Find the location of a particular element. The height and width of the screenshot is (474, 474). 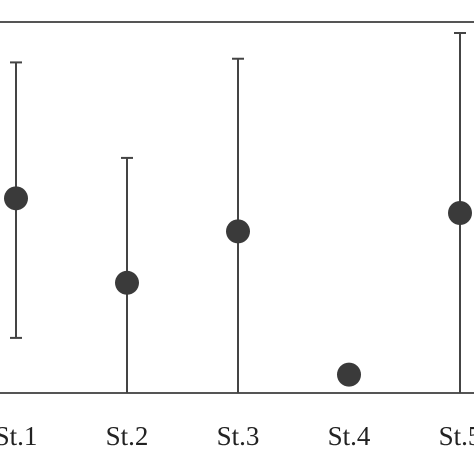

x-tick-labels: St.1 St.2 St.3 St.4 St.5 is located at coordinates (237, 436).